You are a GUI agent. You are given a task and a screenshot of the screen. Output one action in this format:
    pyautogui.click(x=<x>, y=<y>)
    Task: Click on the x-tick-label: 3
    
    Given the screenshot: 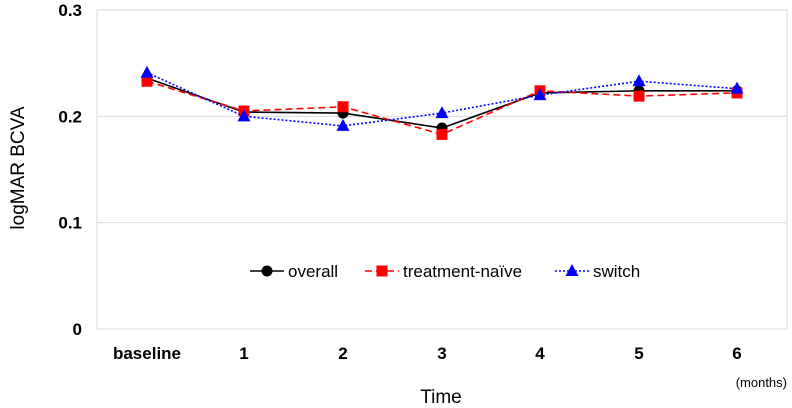 What is the action you would take?
    pyautogui.click(x=441, y=353)
    